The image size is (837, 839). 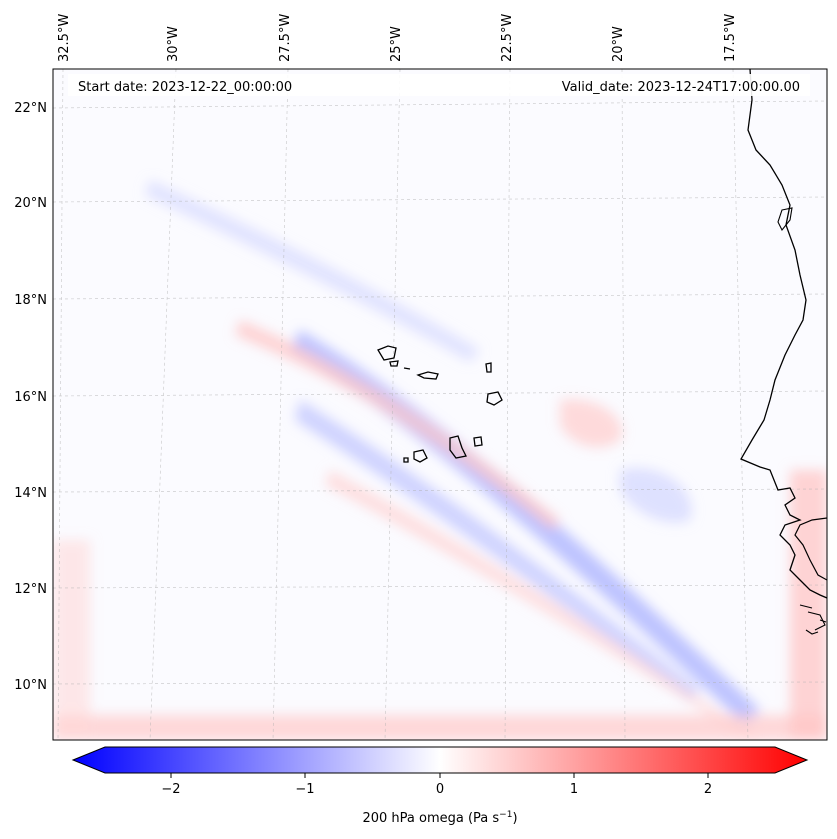 What do you see at coordinates (396, 44) in the screenshot?
I see `longitude-label: 25°W` at bounding box center [396, 44].